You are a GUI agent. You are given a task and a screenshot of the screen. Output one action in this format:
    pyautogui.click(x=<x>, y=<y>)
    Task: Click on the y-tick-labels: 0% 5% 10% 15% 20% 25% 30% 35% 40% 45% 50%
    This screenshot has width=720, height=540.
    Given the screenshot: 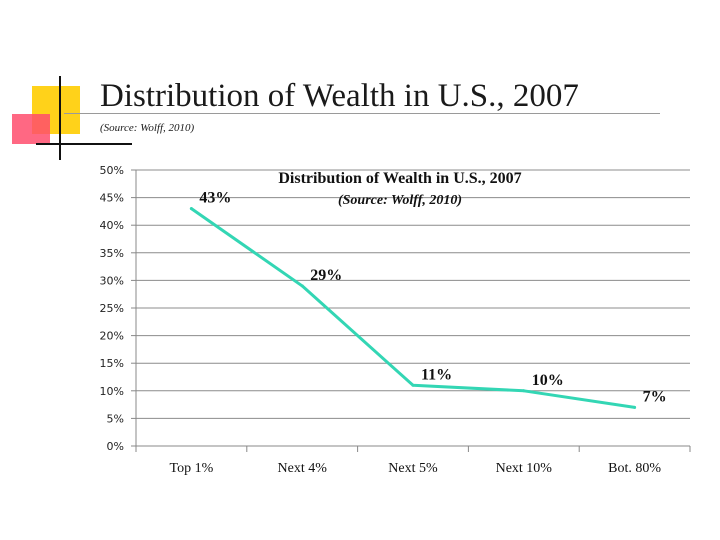 What is the action you would take?
    pyautogui.click(x=112, y=308)
    